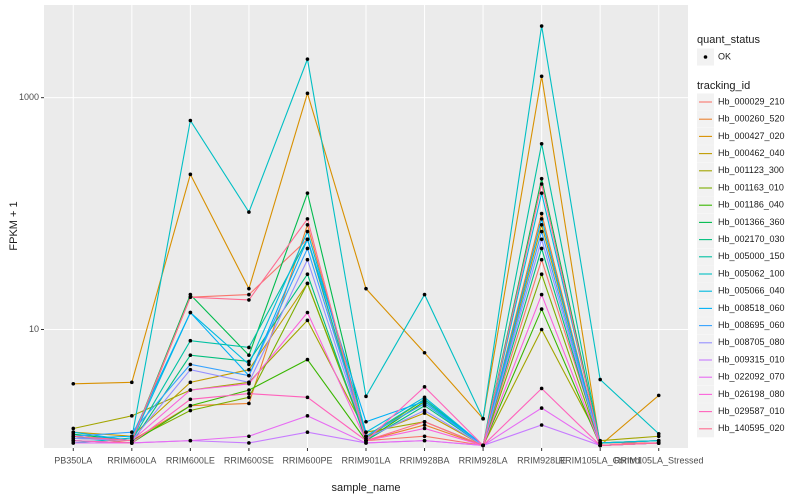 This screenshot has width=800, height=500. Describe the element at coordinates (751, 394) in the screenshot. I see `legend-label: Hb_026198_080` at that location.